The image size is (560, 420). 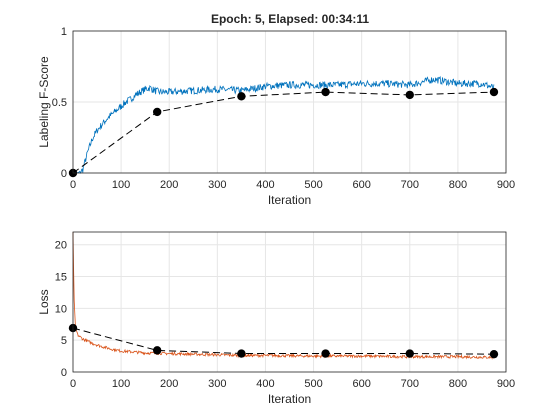 What do you see at coordinates (59, 103) in the screenshot?
I see `y-tick-label: 0.5` at bounding box center [59, 103].